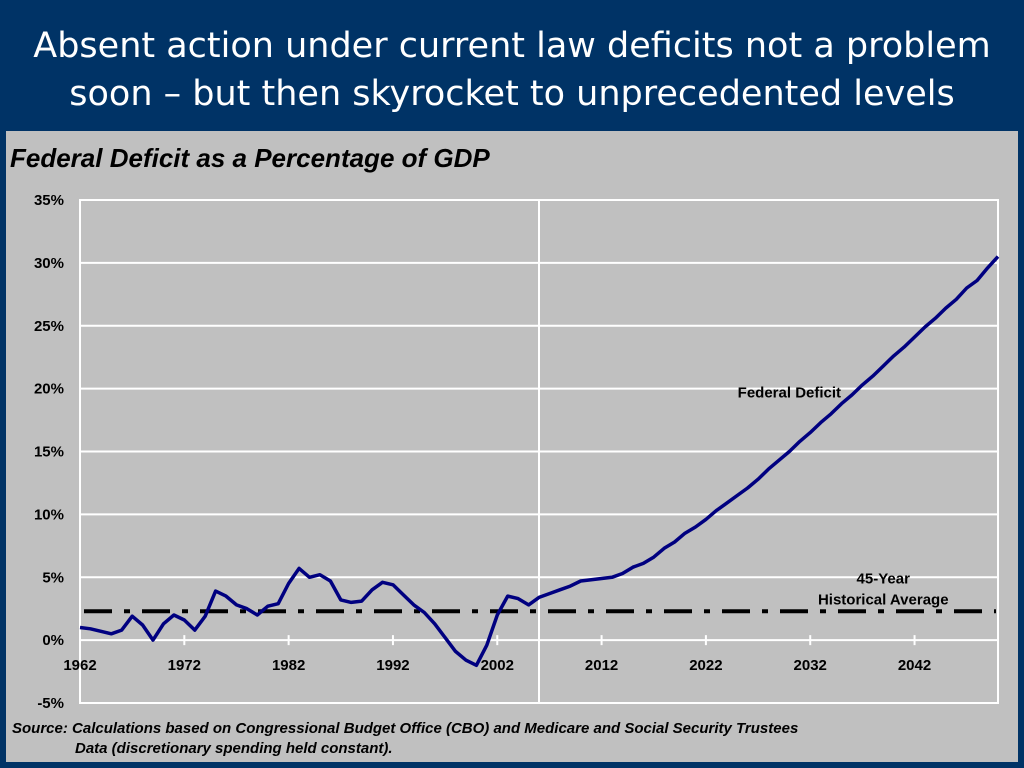 Image resolution: width=1024 pixels, height=768 pixels. I want to click on federal-deficit-label: Federal Deficit, so click(789, 392).